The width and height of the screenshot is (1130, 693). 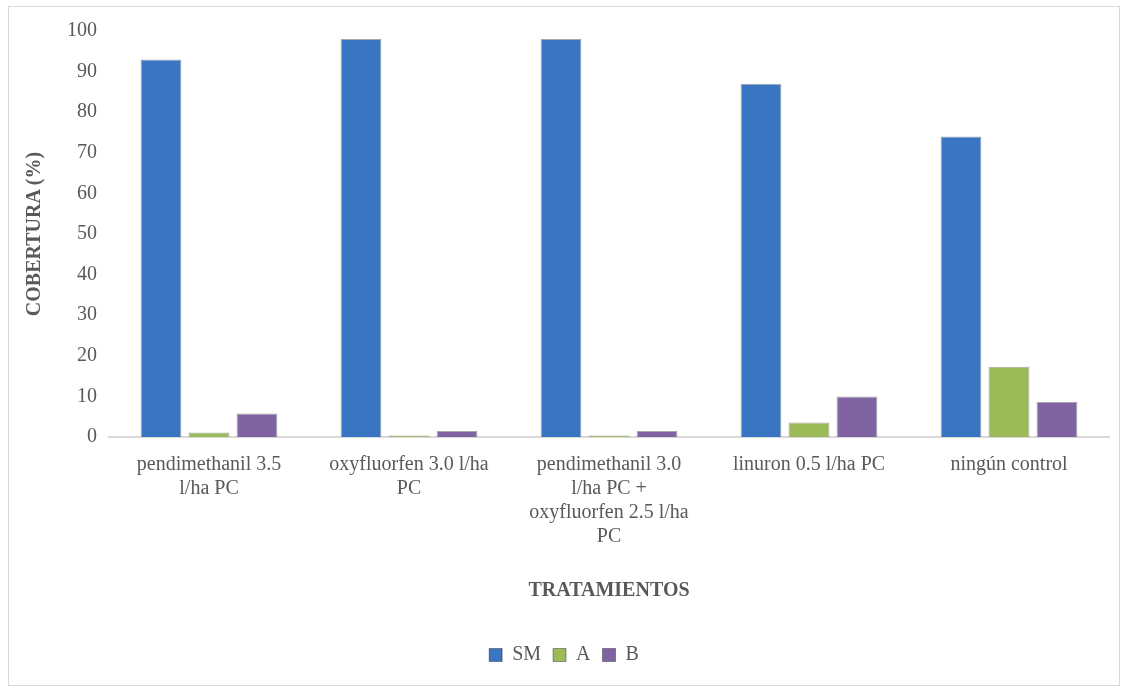 What do you see at coordinates (609, 499) in the screenshot?
I see `x-tick-label: pendimethanil 3.0 l/ha PC + oxyfluorfen 2.5 l/ha PC` at bounding box center [609, 499].